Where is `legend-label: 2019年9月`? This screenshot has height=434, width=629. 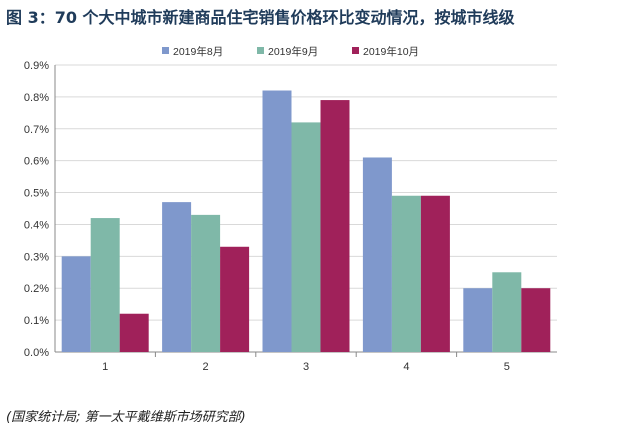
legend-label: 2019年9月 is located at coordinates (293, 51).